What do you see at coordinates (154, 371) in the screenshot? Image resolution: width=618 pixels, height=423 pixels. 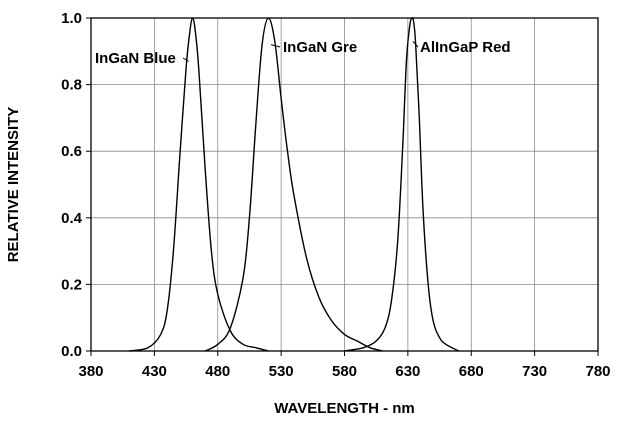 I see `x-tick-label: 430` at bounding box center [154, 371].